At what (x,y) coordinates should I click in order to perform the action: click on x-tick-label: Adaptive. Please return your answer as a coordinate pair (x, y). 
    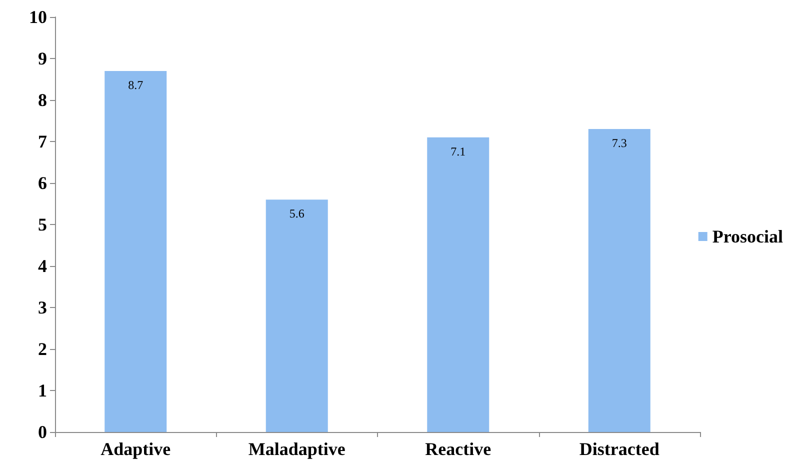
    Looking at the image, I should click on (135, 449).